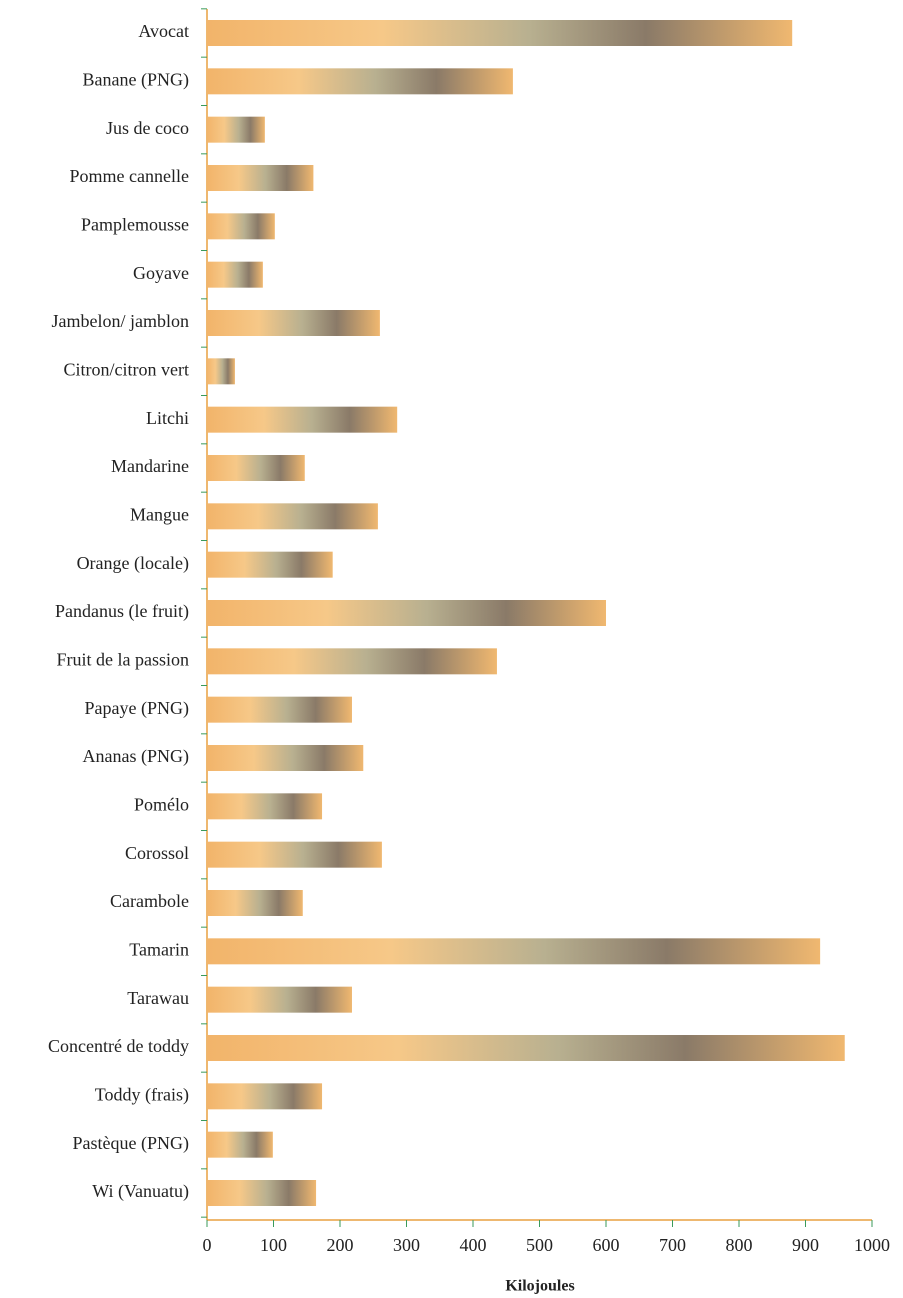 This screenshot has width=903, height=1298. What do you see at coordinates (539, 1245) in the screenshot?
I see `x-tick-label: 500` at bounding box center [539, 1245].